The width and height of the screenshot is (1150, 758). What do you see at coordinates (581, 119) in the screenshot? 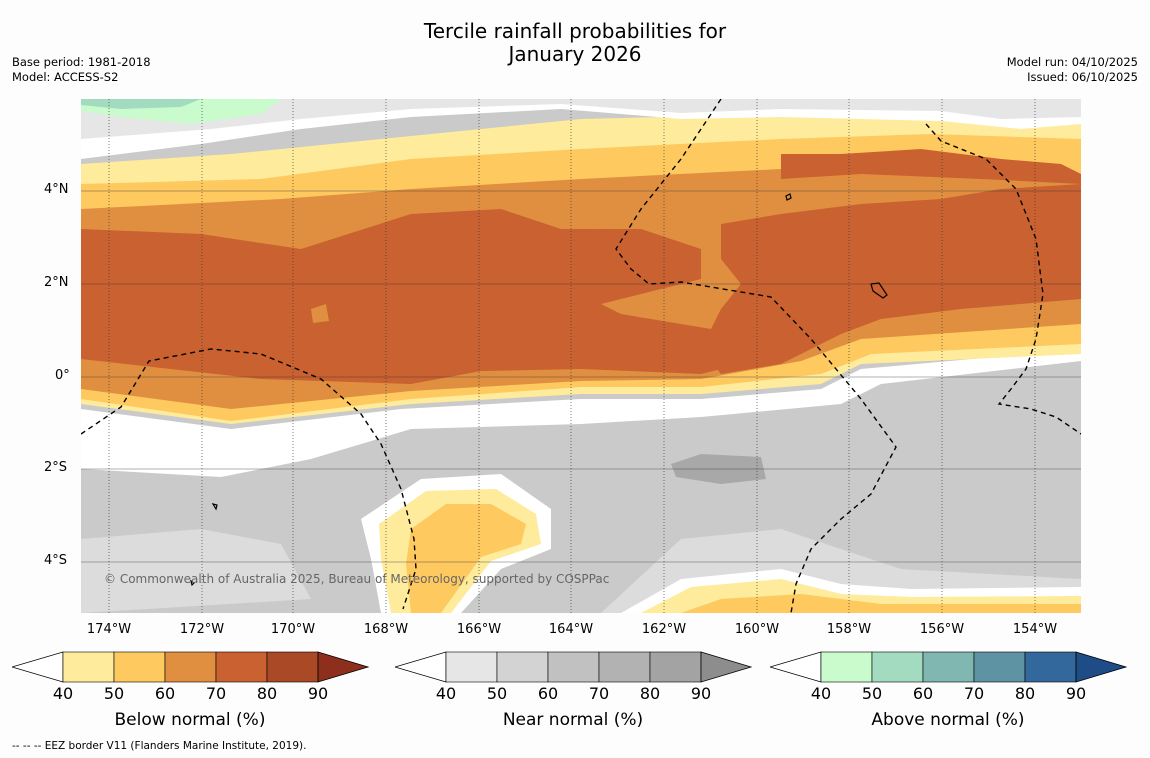
I see `north-near-normal` at bounding box center [581, 119].